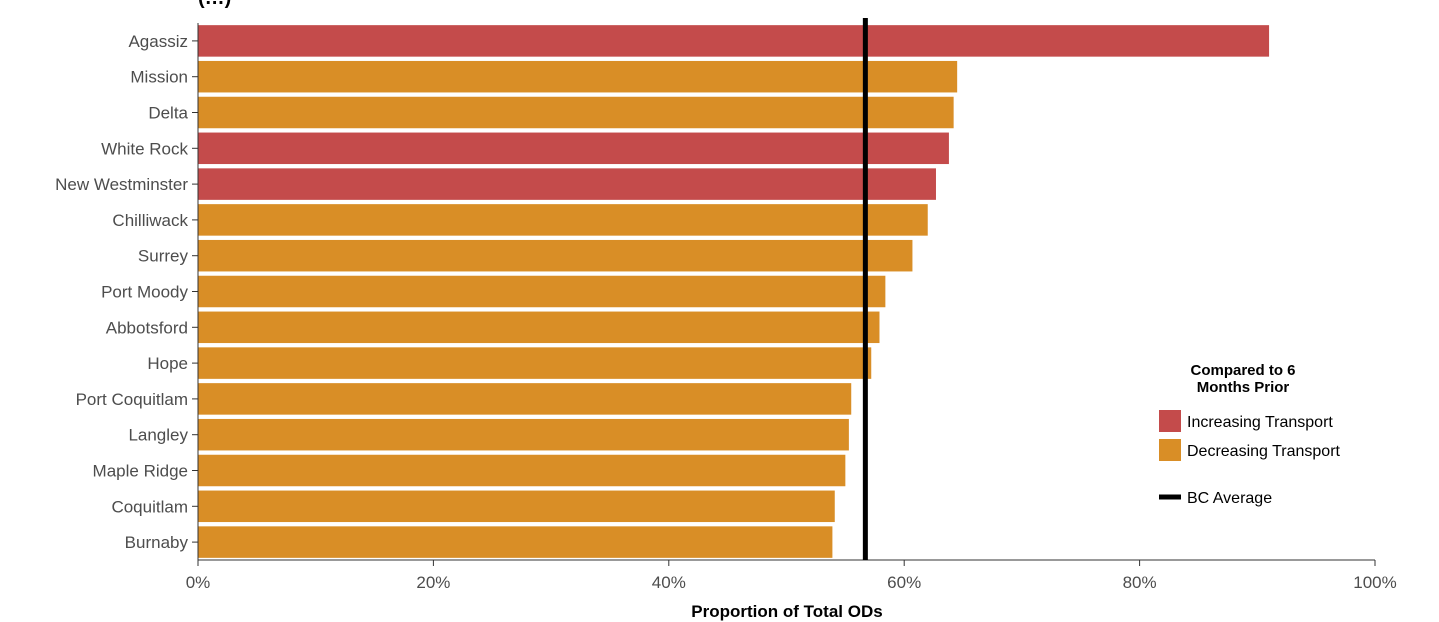  I want to click on legend-label-increasing: Increasing Transport, so click(1260, 422).